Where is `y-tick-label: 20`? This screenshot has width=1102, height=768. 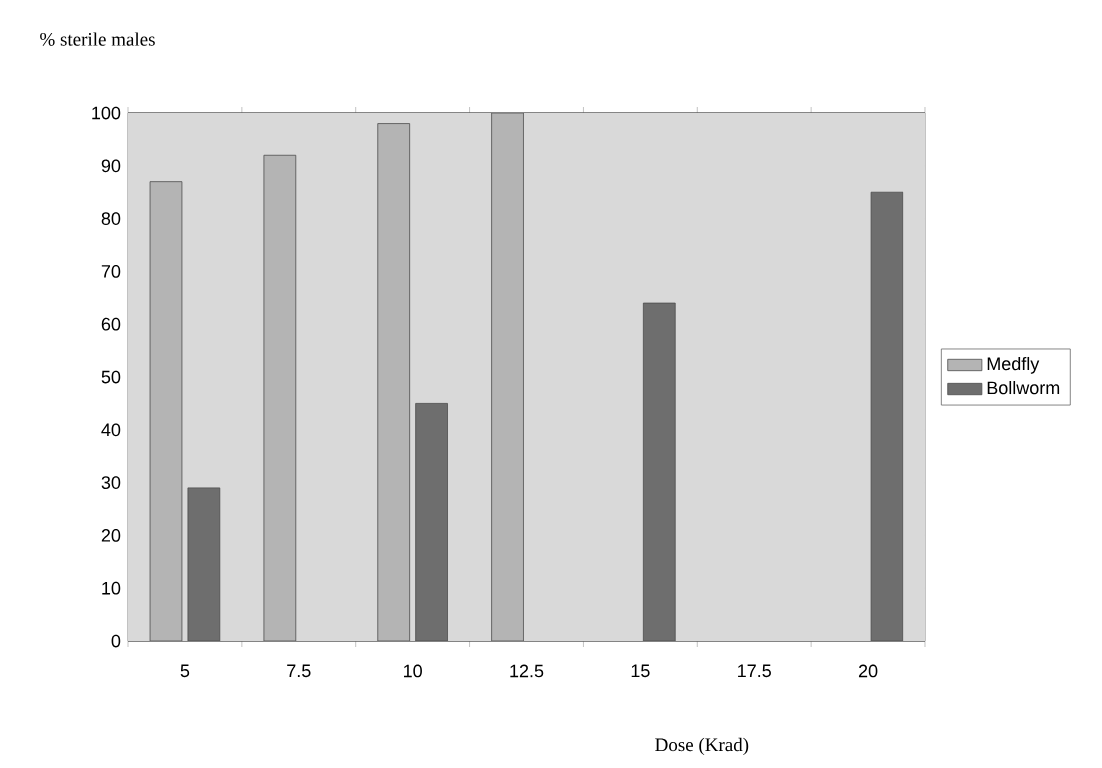
y-tick-label: 20 is located at coordinates (111, 535).